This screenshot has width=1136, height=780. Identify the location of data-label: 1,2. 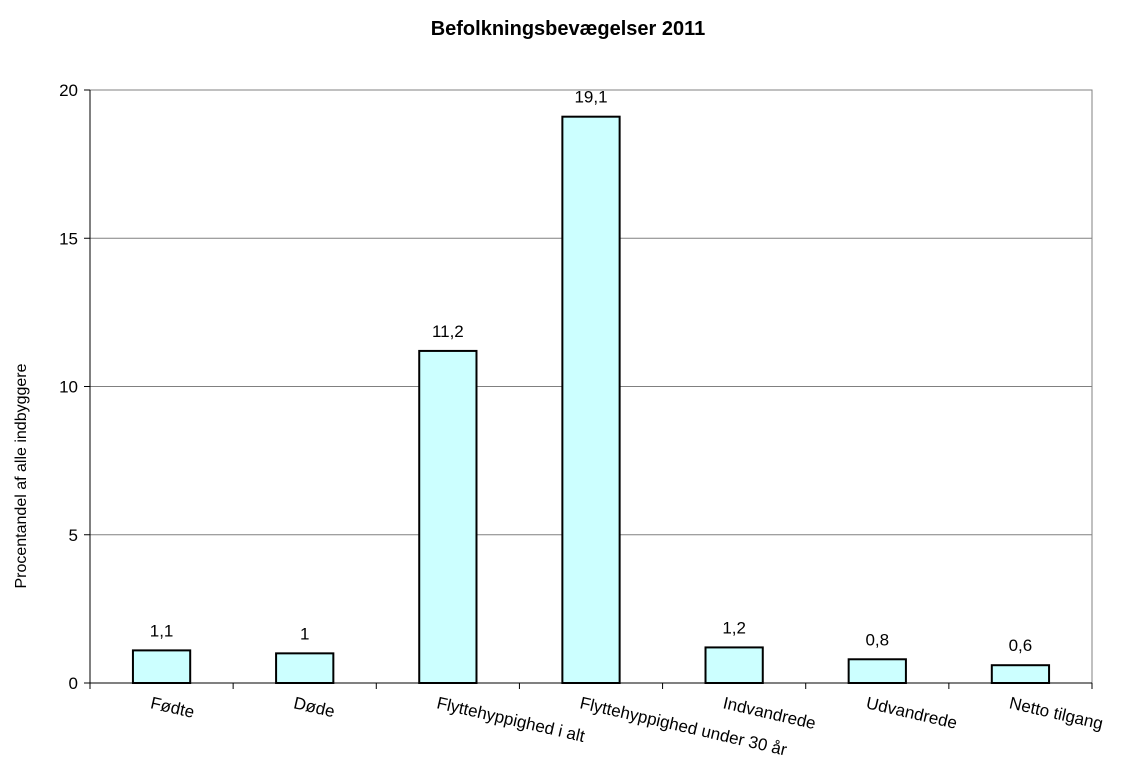
(734, 627).